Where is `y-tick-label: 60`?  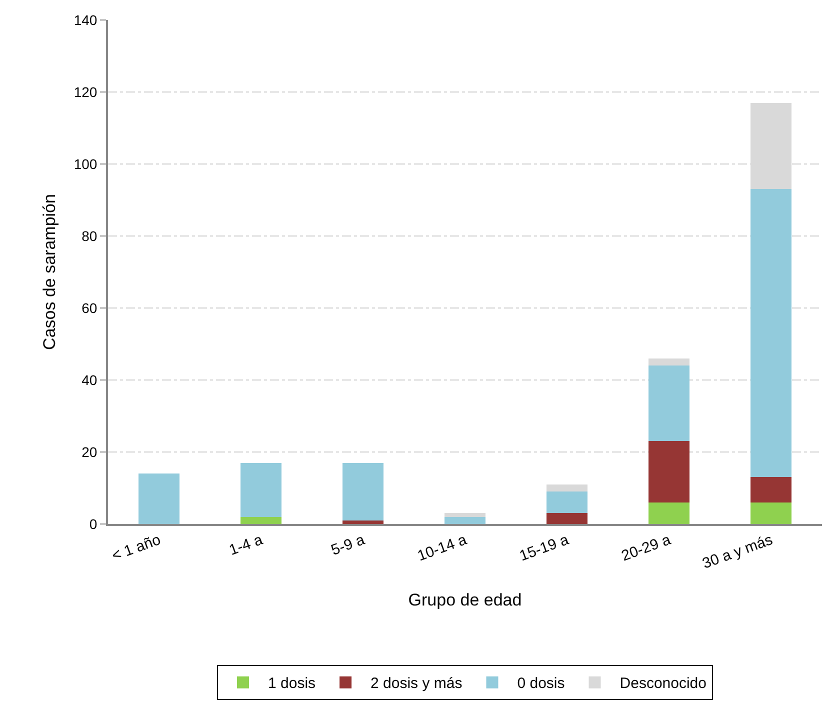
y-tick-label: 60 is located at coordinates (90, 308).